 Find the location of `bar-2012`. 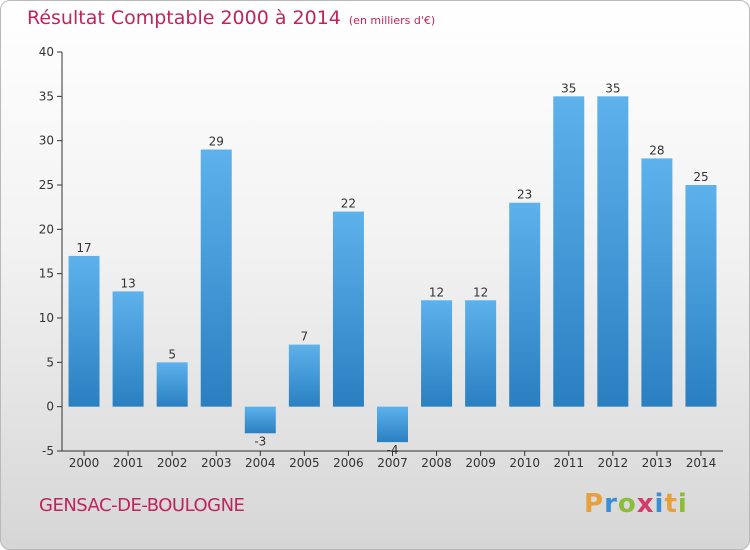

bar-2012 is located at coordinates (613, 251).